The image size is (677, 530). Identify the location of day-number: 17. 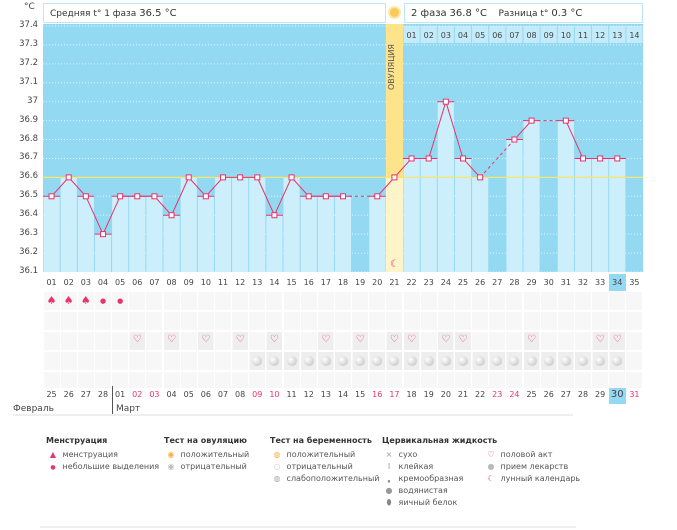
(325, 282).